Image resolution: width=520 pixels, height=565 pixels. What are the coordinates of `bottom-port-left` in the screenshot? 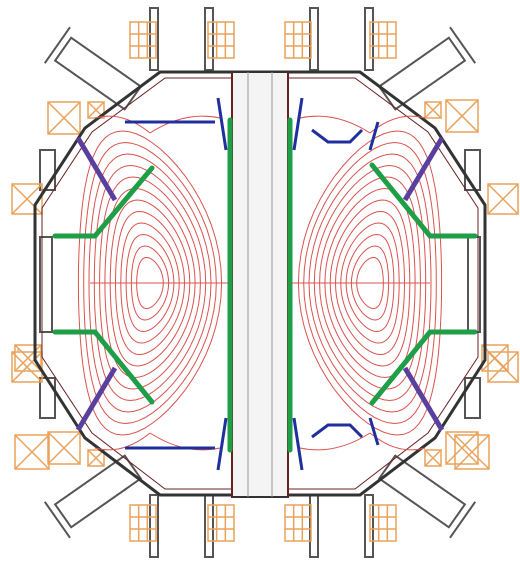 It's located at (154, 526).